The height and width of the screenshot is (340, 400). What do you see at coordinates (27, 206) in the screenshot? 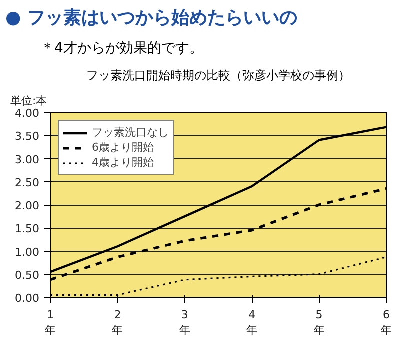
I see `y-tick-label: 2.00` at bounding box center [27, 206].